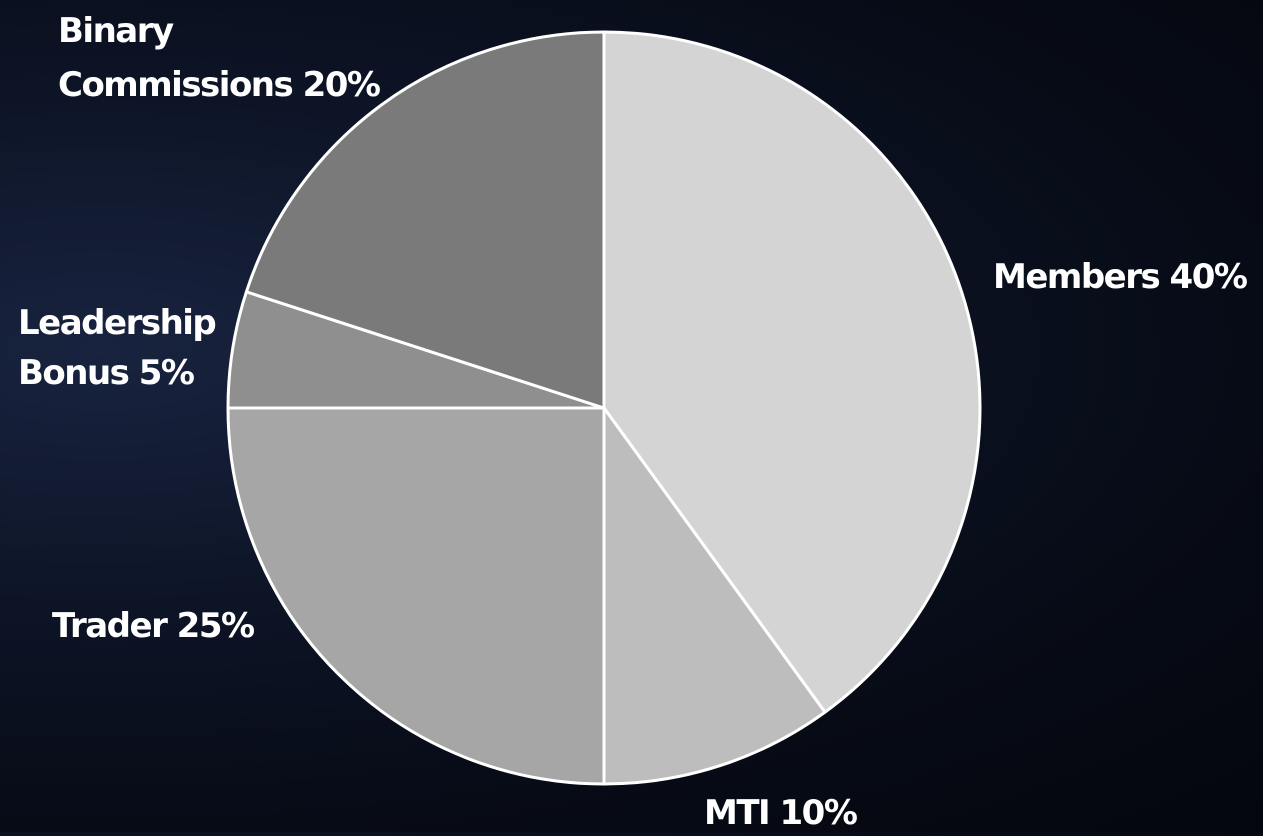 The image size is (1263, 836). Describe the element at coordinates (106, 373) in the screenshot. I see `pie-label-line: Bonus 5%` at that location.